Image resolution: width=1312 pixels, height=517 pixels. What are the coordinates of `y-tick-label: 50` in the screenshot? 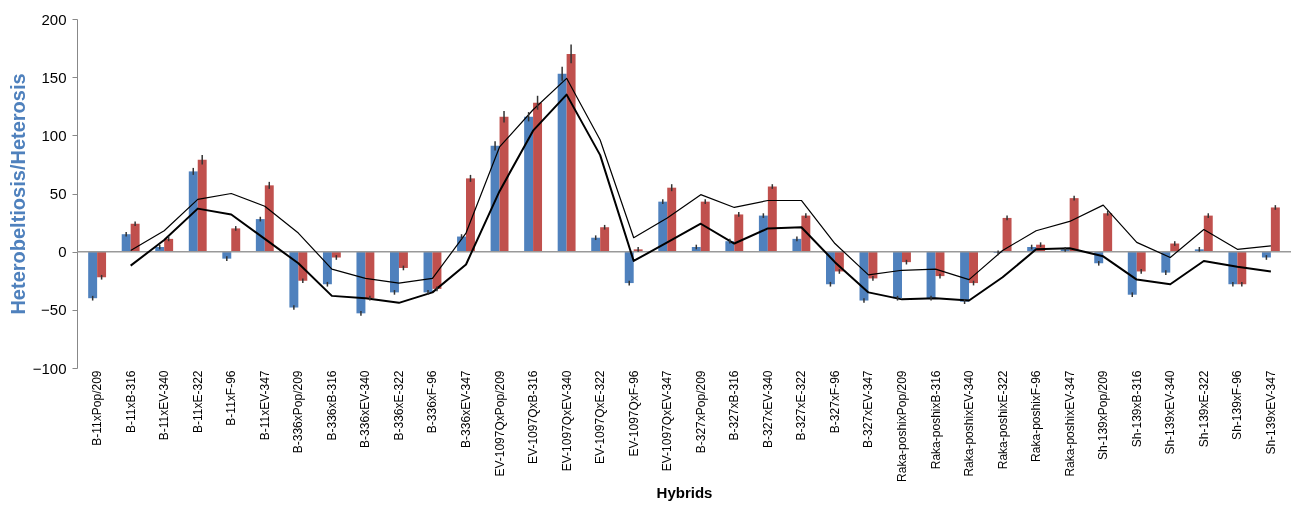 It's located at (58, 193).